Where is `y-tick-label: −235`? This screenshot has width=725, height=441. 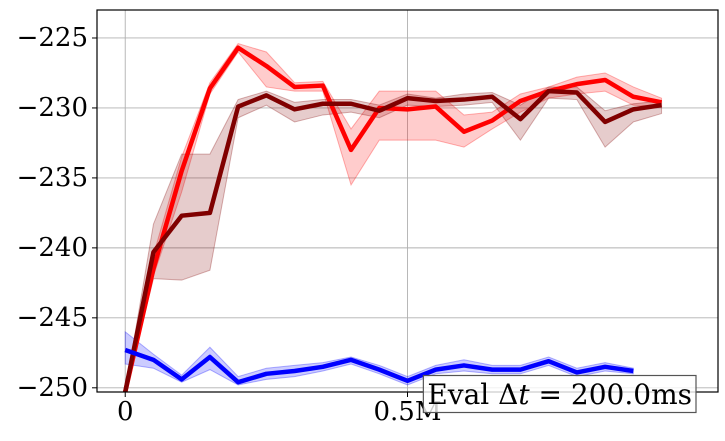 y-tick-label: −235 is located at coordinates (52, 178).